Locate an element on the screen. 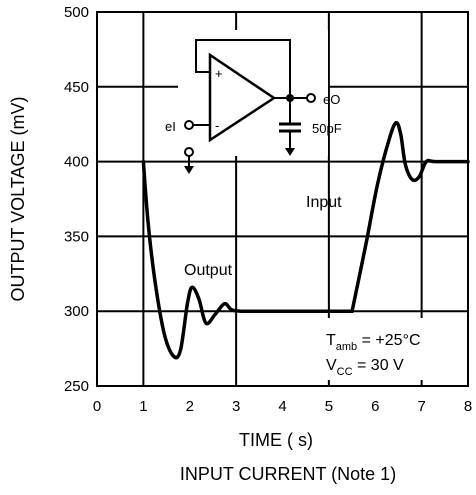  x-tick-label: 8 is located at coordinates (468, 406).